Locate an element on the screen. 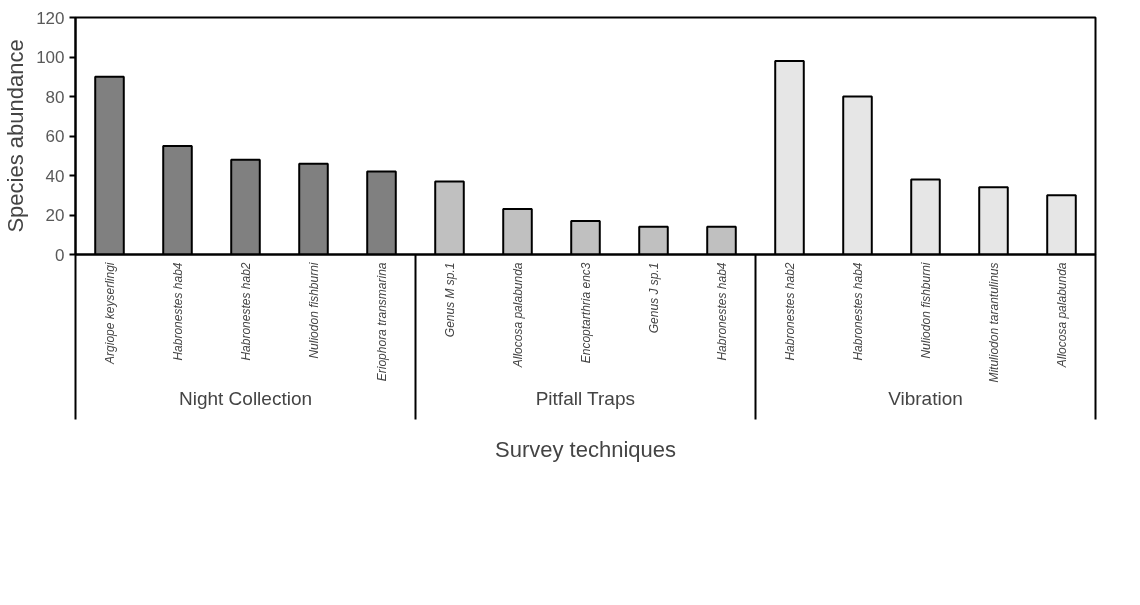 The width and height of the screenshot is (1140, 605). x-tick-label: Eriophora transmarina is located at coordinates (381, 322).